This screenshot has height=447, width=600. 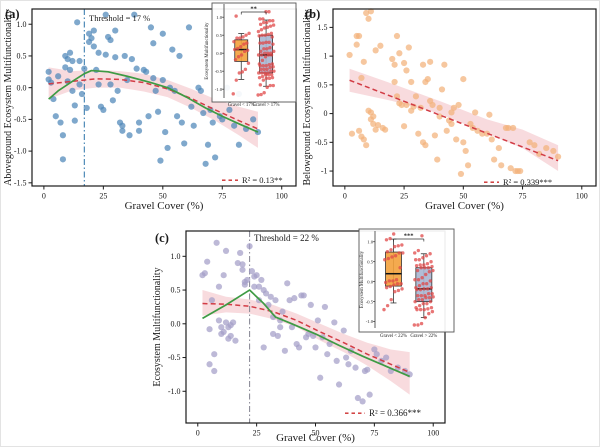 I want to click on x-tick-label: 0, so click(x=44, y=196).